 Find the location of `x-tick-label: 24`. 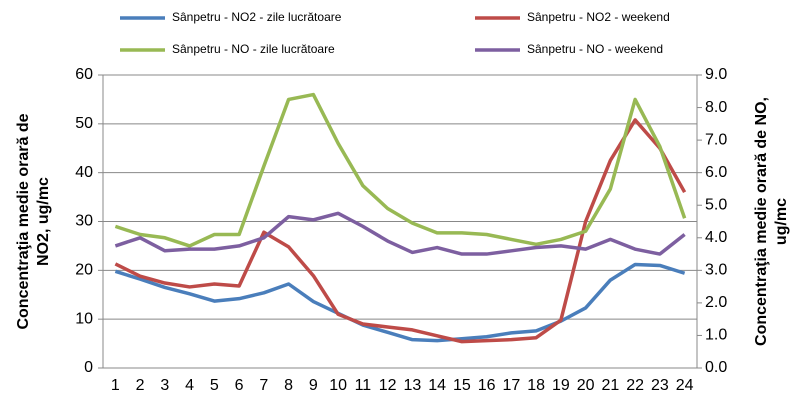

x-tick-label: 24 is located at coordinates (685, 385).